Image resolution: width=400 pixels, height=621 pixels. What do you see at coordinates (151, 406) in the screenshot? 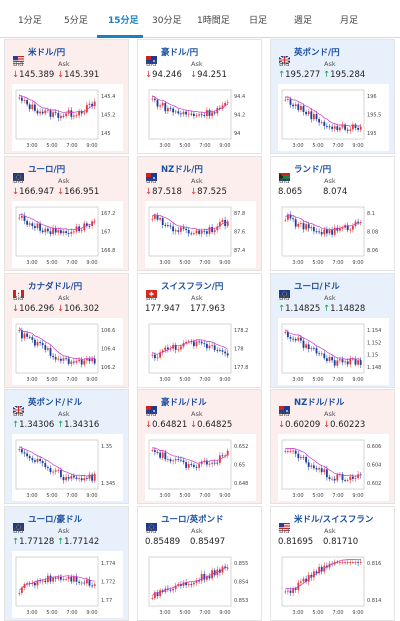
I see `au-us-flag-icon` at bounding box center [151, 406].